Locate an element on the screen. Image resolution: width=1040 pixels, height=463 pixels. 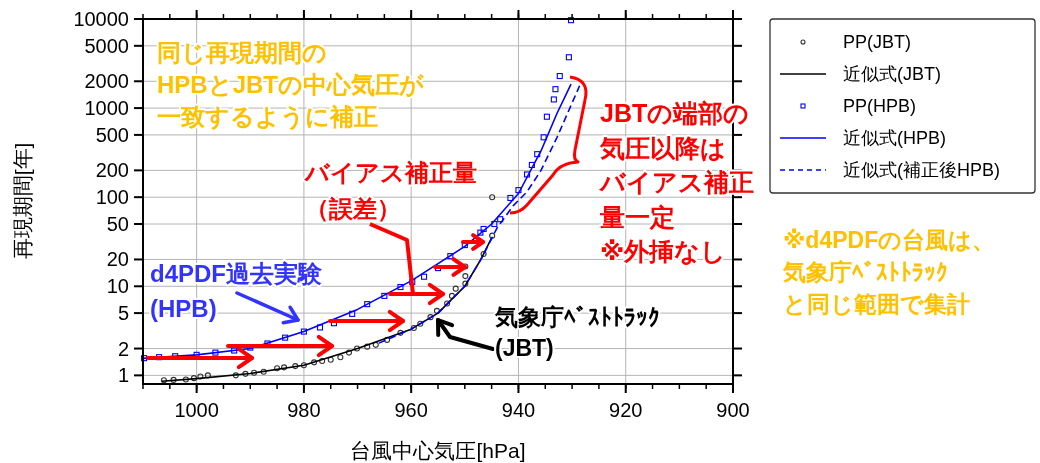
annotation: d4PDF過去実験(HPB) is located at coordinates (237, 290).